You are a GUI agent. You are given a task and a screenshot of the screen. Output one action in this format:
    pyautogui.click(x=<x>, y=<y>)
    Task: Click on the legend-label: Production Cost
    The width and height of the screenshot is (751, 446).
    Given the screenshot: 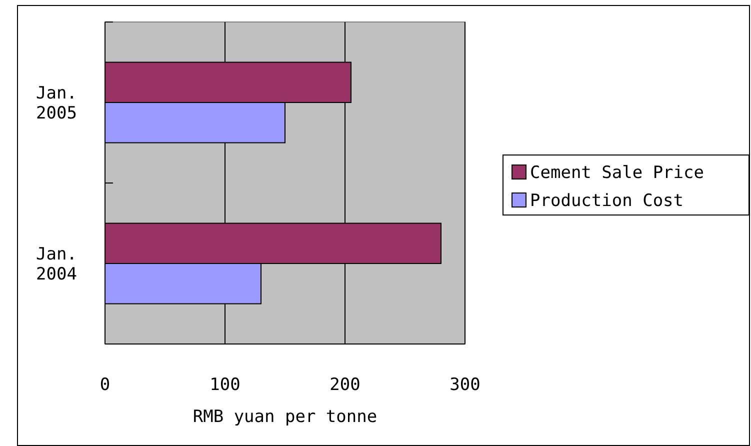 What is the action you would take?
    pyautogui.click(x=607, y=201)
    